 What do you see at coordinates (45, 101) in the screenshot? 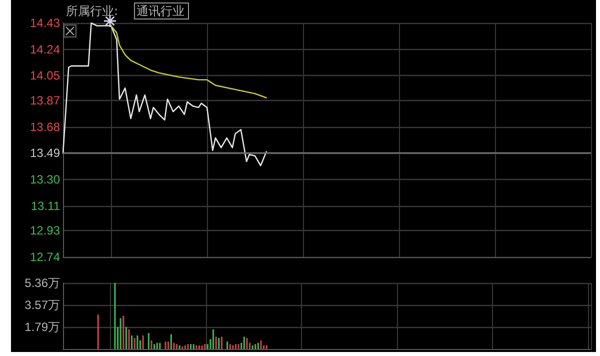
I see `y-tick-label: 13.87` at bounding box center [45, 101].